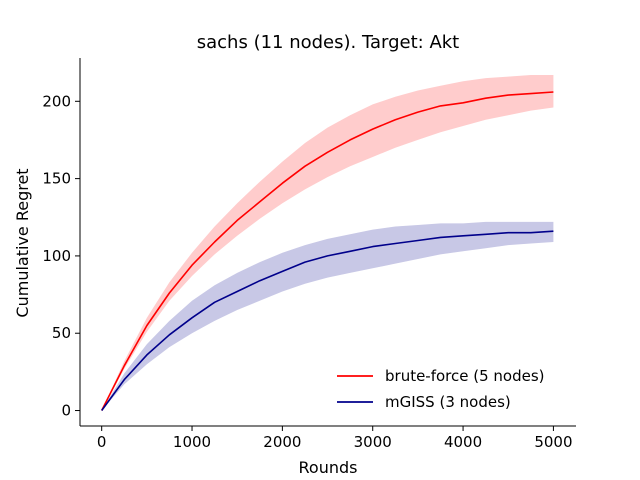 This screenshot has height=480, width=640. Describe the element at coordinates (66, 411) in the screenshot. I see `y-tick-label: 0` at that location.